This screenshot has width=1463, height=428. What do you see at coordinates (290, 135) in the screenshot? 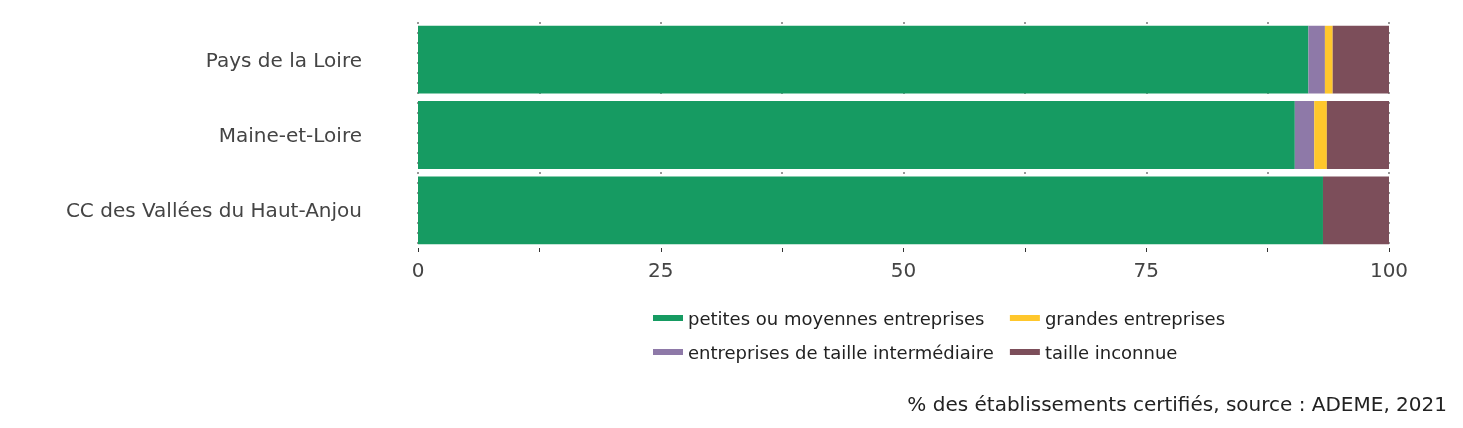
I see `y-tick-label: Maine-et-Loire` at bounding box center [290, 135].